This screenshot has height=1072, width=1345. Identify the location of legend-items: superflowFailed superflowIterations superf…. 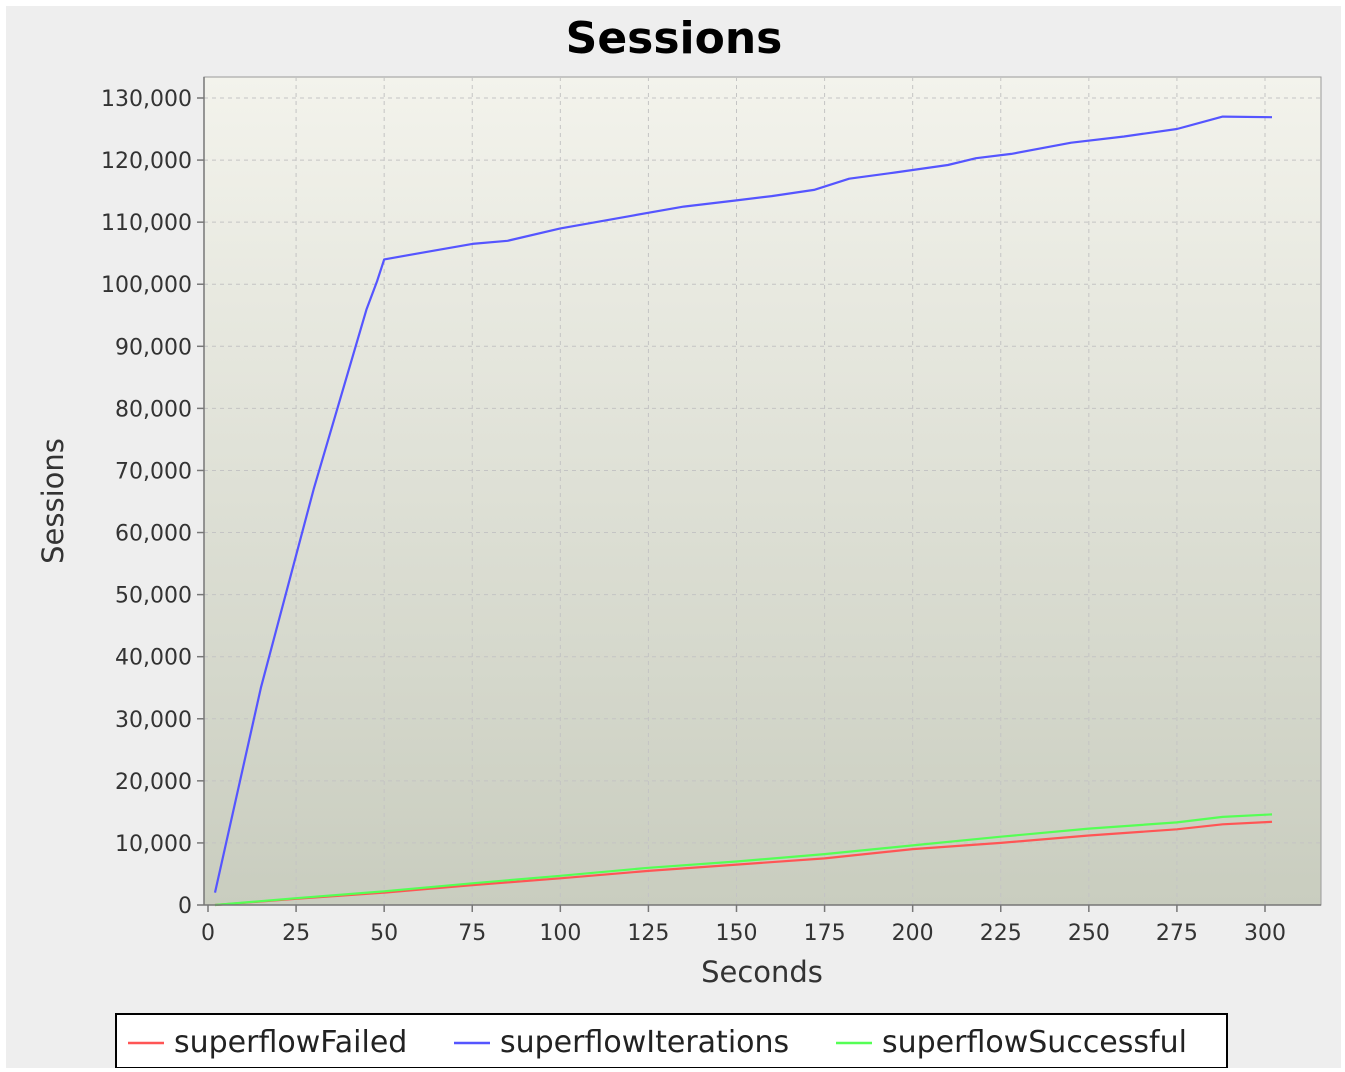
(657, 1042).